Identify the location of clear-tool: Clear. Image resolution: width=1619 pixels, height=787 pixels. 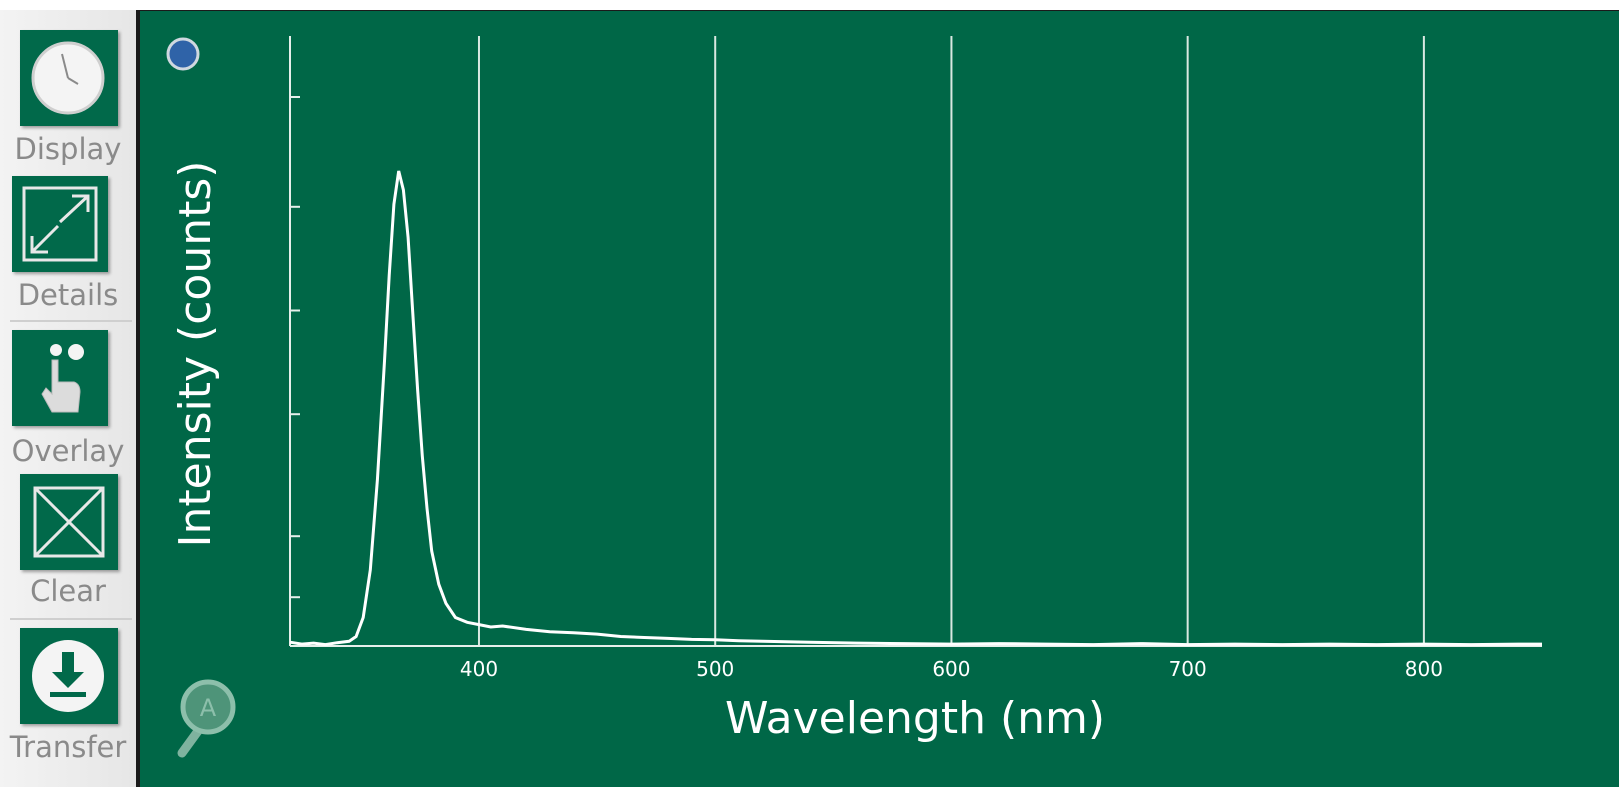
(68, 543).